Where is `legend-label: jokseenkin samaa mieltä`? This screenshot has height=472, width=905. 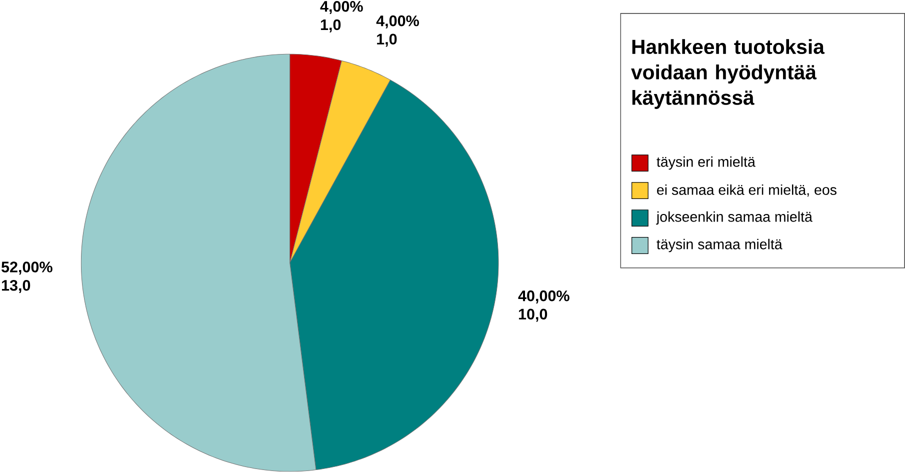
legend-label: jokseenkin samaa mieltä is located at coordinates (734, 218).